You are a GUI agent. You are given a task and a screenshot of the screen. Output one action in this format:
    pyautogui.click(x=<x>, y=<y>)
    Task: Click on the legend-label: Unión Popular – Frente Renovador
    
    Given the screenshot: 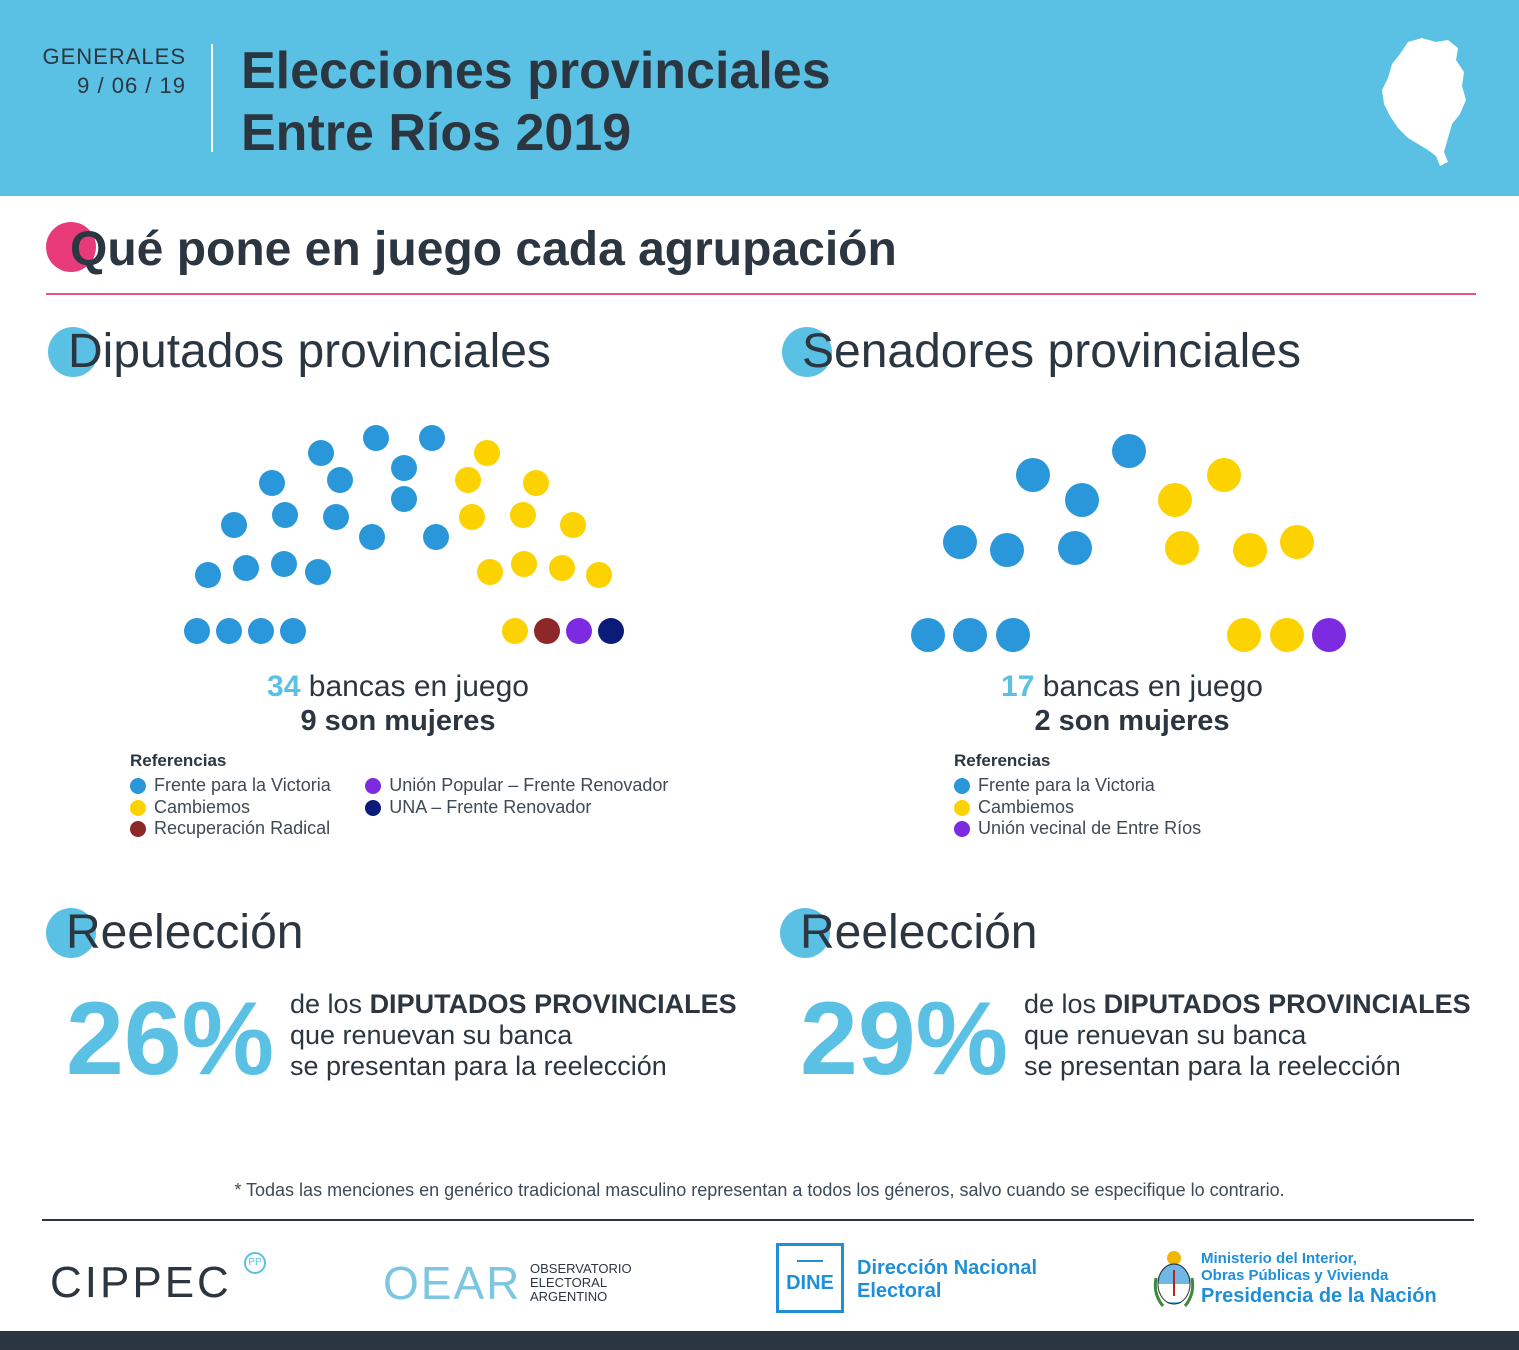 What is the action you would take?
    pyautogui.click(x=529, y=785)
    